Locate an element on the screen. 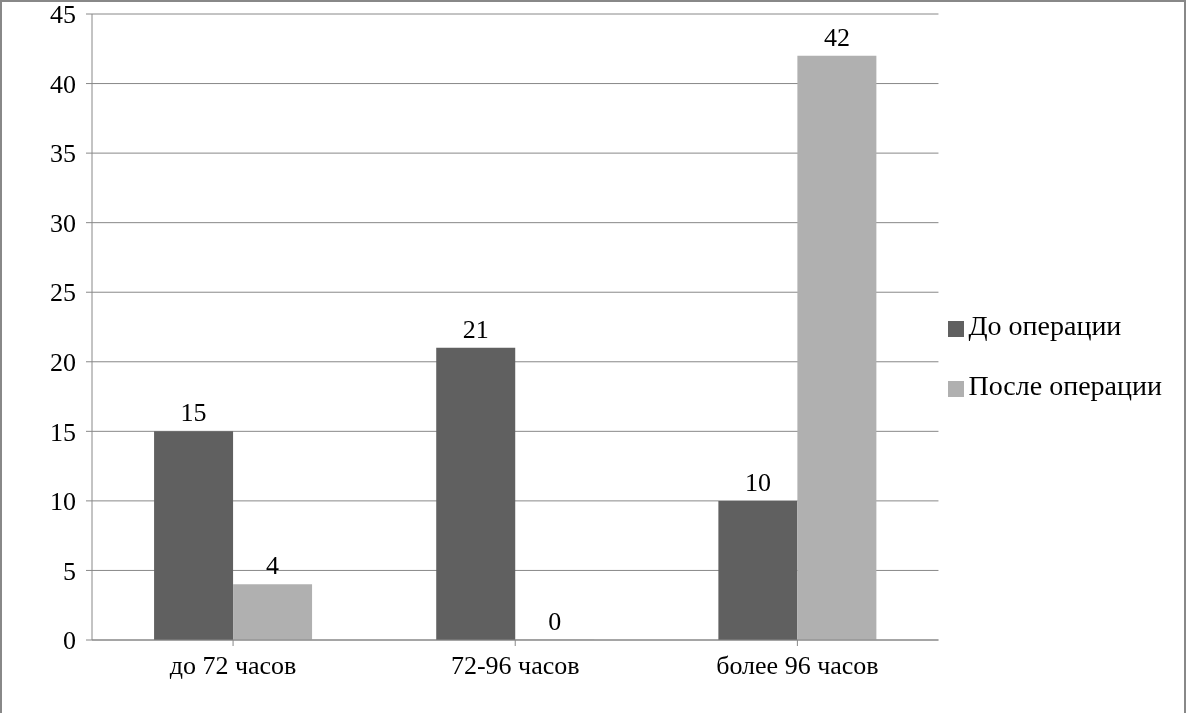  y-tick-label: 15 is located at coordinates (63, 432).